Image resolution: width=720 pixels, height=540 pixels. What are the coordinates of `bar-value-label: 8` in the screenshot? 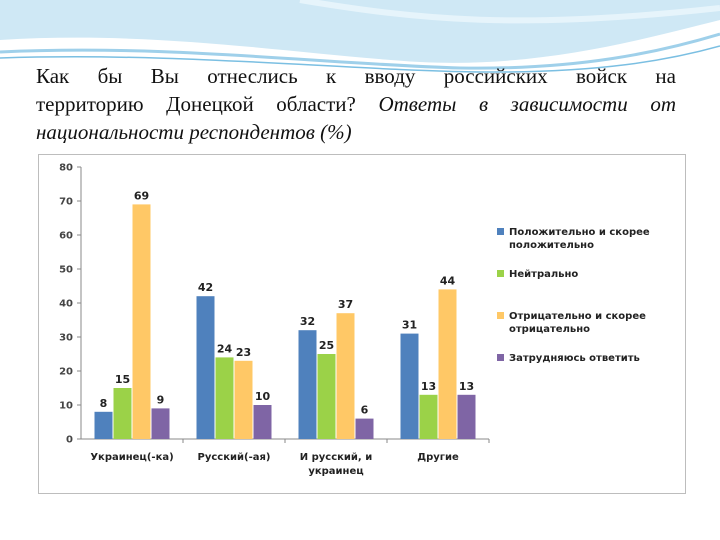 It's located at (104, 403).